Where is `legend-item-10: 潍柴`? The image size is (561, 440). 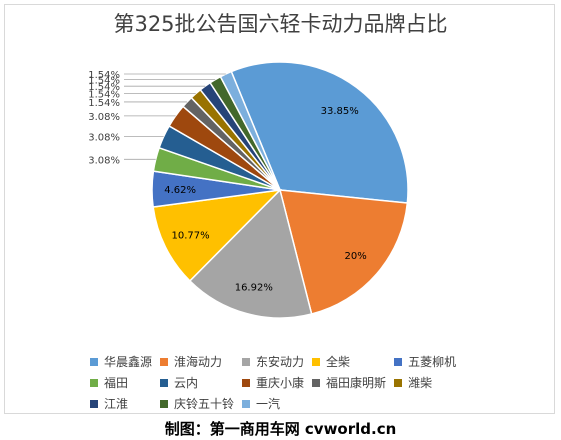
legend-item-10: 潍柴 is located at coordinates (425, 382).